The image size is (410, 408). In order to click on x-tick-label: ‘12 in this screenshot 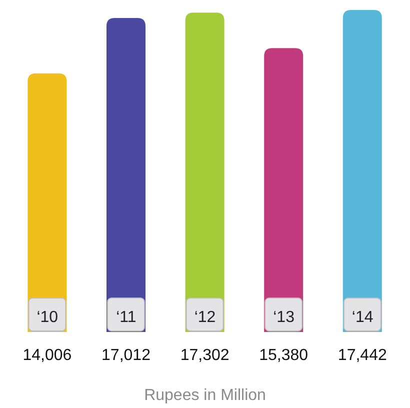, I will do `click(205, 317)`.